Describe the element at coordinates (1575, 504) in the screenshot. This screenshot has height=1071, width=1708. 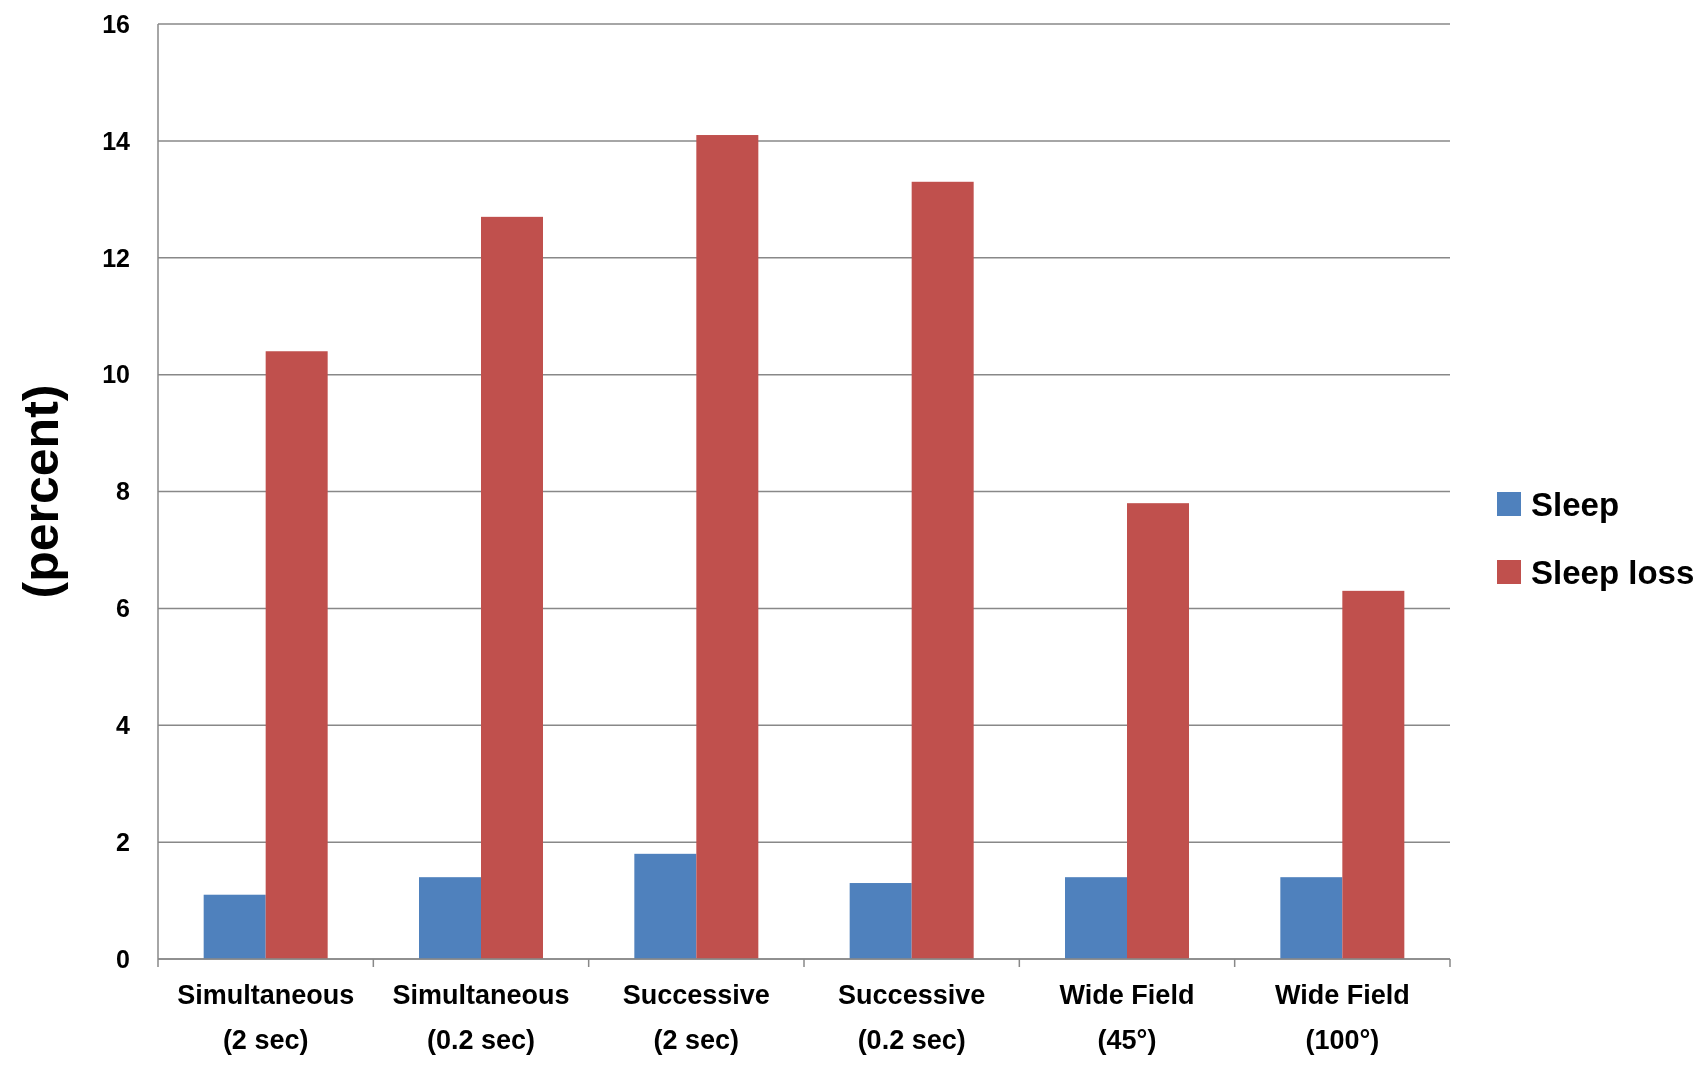
I see `legend-label: Sleep` at that location.